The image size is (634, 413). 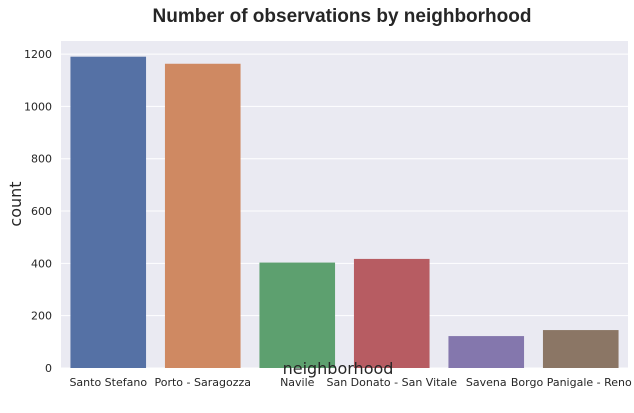 What do you see at coordinates (41, 211) in the screenshot?
I see `y-tick-label: 600` at bounding box center [41, 211].